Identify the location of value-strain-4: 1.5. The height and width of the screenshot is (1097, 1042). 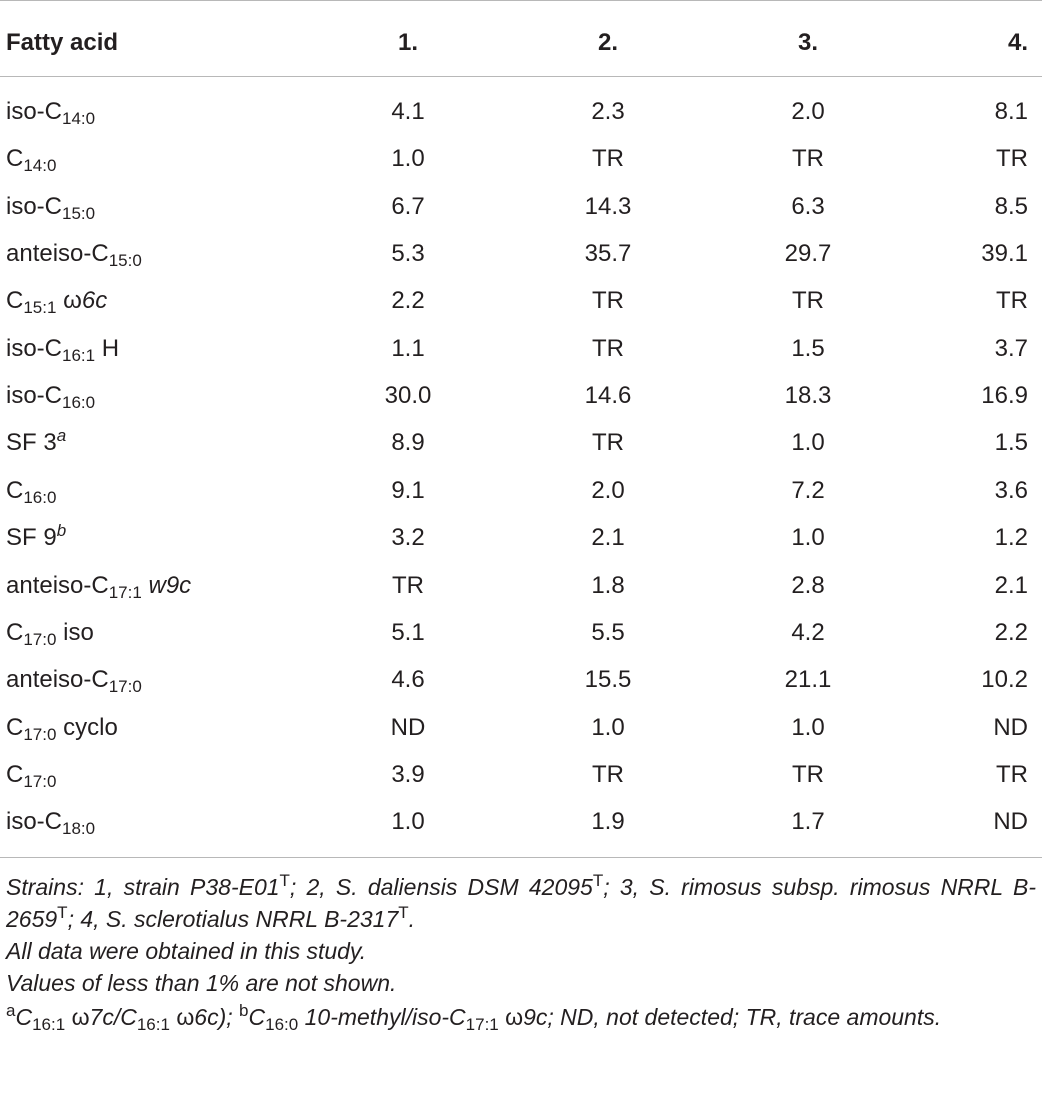
(1011, 443).